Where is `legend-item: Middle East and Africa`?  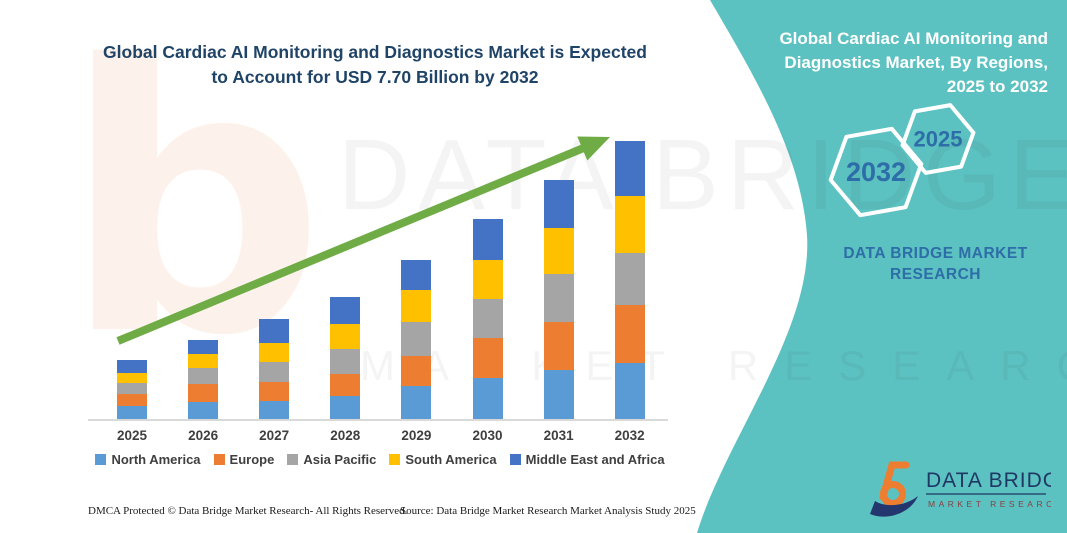 legend-item: Middle East and Africa is located at coordinates (587, 459).